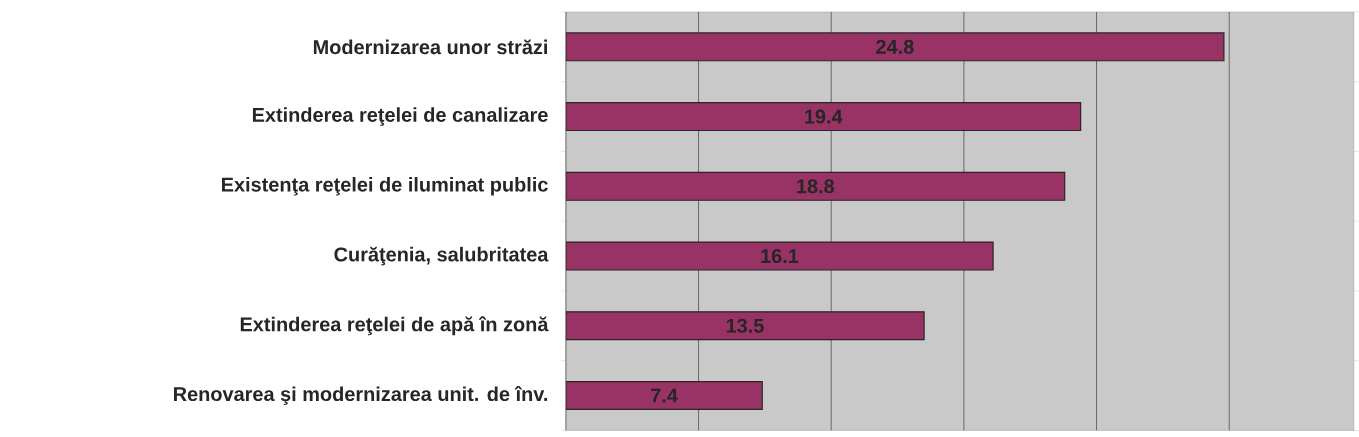 The height and width of the screenshot is (437, 1359). I want to click on data-label: 24.8, so click(895, 46).